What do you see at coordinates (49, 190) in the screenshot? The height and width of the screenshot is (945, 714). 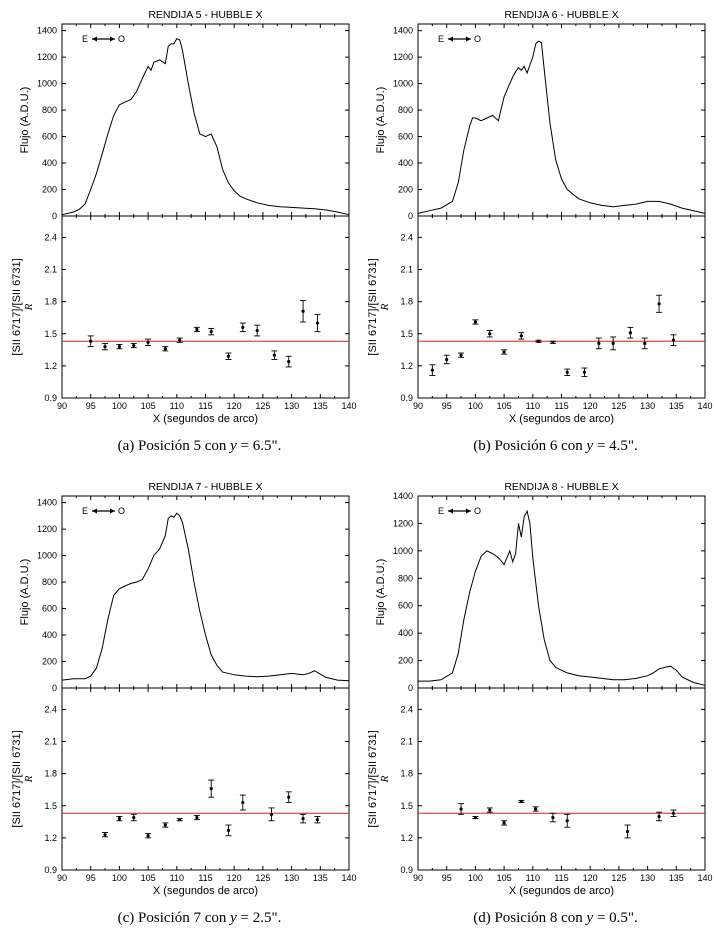 I see `flux-y-tick-label: 200` at bounding box center [49, 190].